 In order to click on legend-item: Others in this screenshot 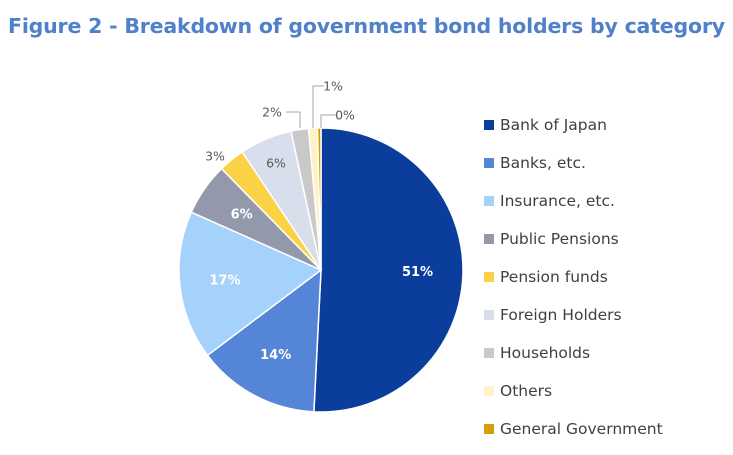, I will do `click(573, 391)`.